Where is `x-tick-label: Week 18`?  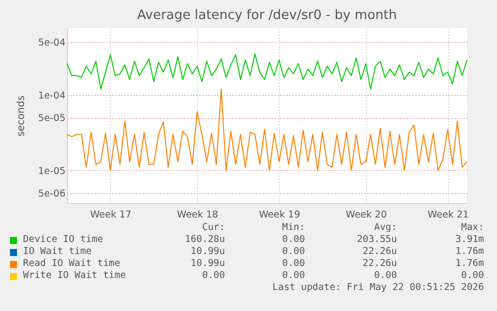
x-tick-label: Week 18 is located at coordinates (197, 215).